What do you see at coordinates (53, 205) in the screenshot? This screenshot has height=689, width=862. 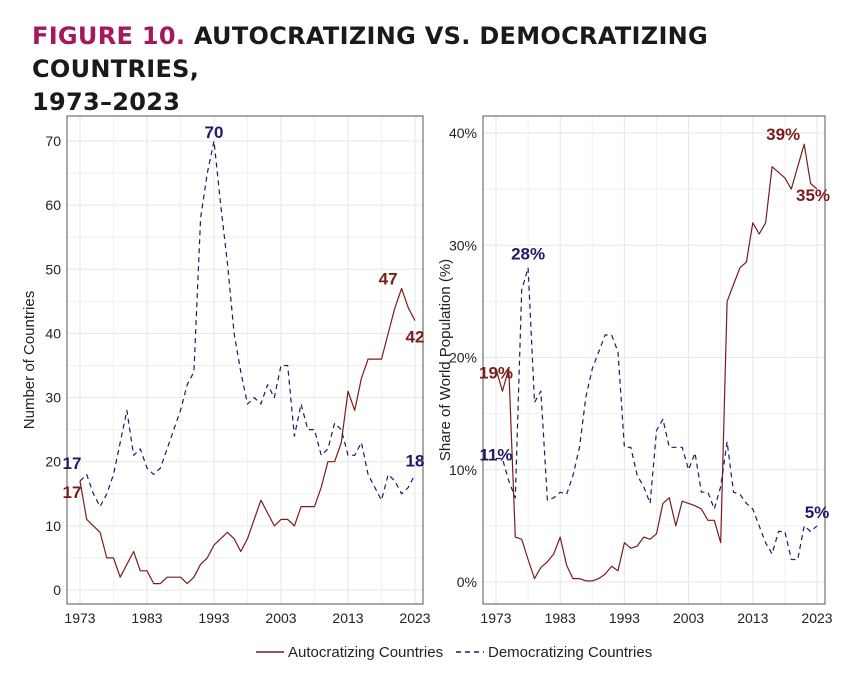 I see `y-tick-label: 60` at bounding box center [53, 205].